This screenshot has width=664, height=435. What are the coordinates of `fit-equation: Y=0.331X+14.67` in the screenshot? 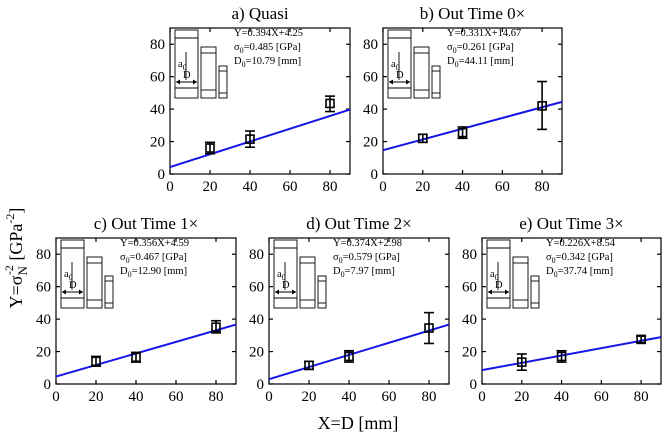 It's located at (484, 33).